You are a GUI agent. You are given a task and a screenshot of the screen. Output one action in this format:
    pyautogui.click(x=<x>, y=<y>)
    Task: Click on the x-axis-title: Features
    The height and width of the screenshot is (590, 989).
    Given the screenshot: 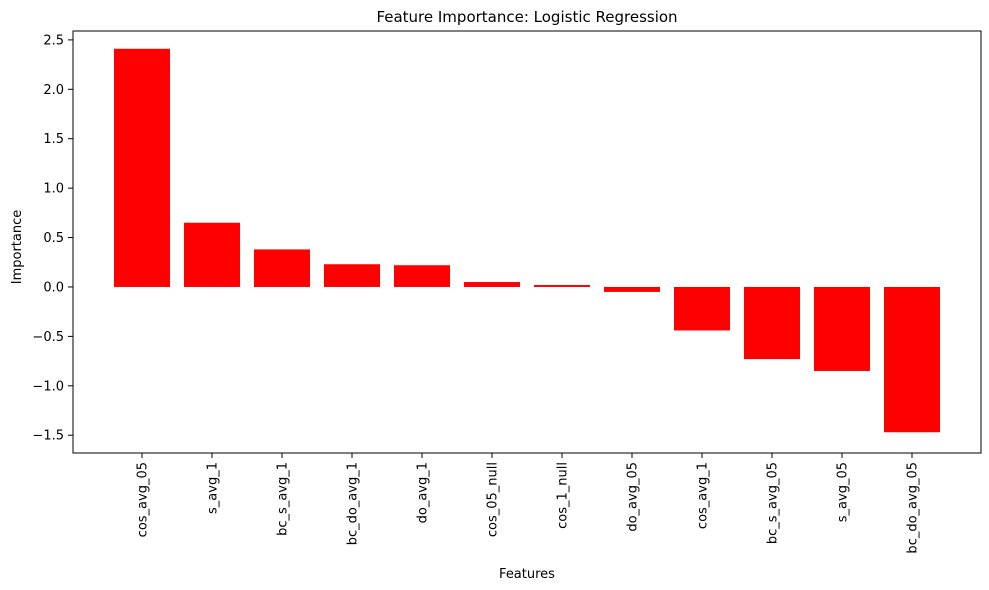 What is the action you would take?
    pyautogui.click(x=527, y=574)
    